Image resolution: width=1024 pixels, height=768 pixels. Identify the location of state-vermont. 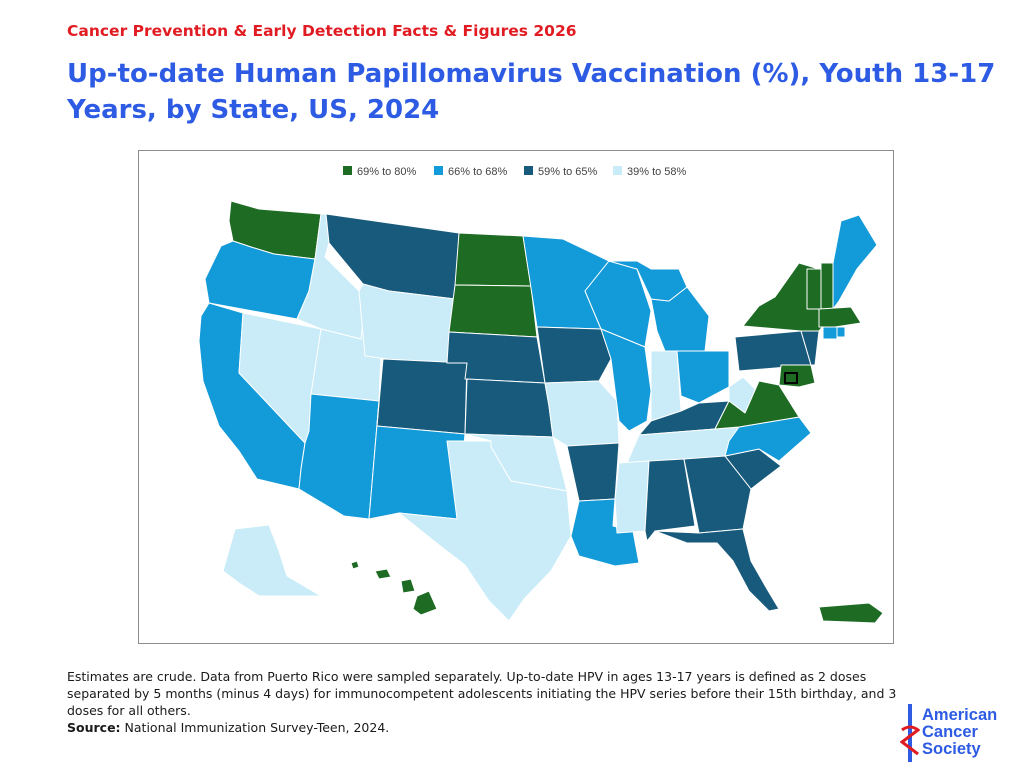
(814, 289).